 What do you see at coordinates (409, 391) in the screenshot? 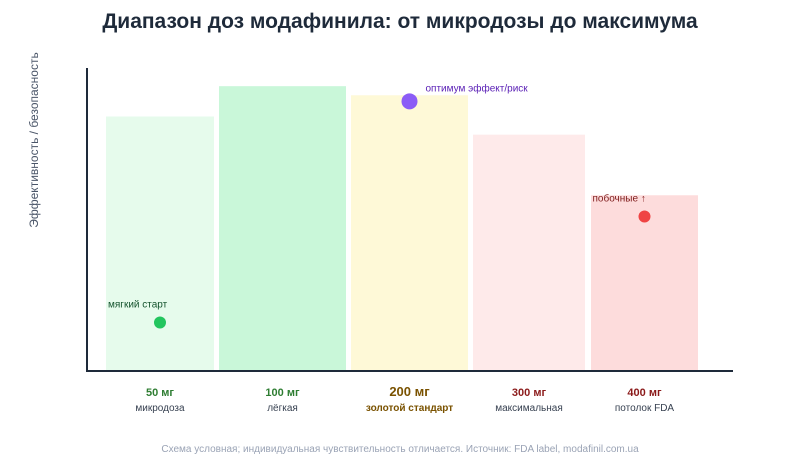
I see `tick-label-value: 200 мг` at bounding box center [409, 391].